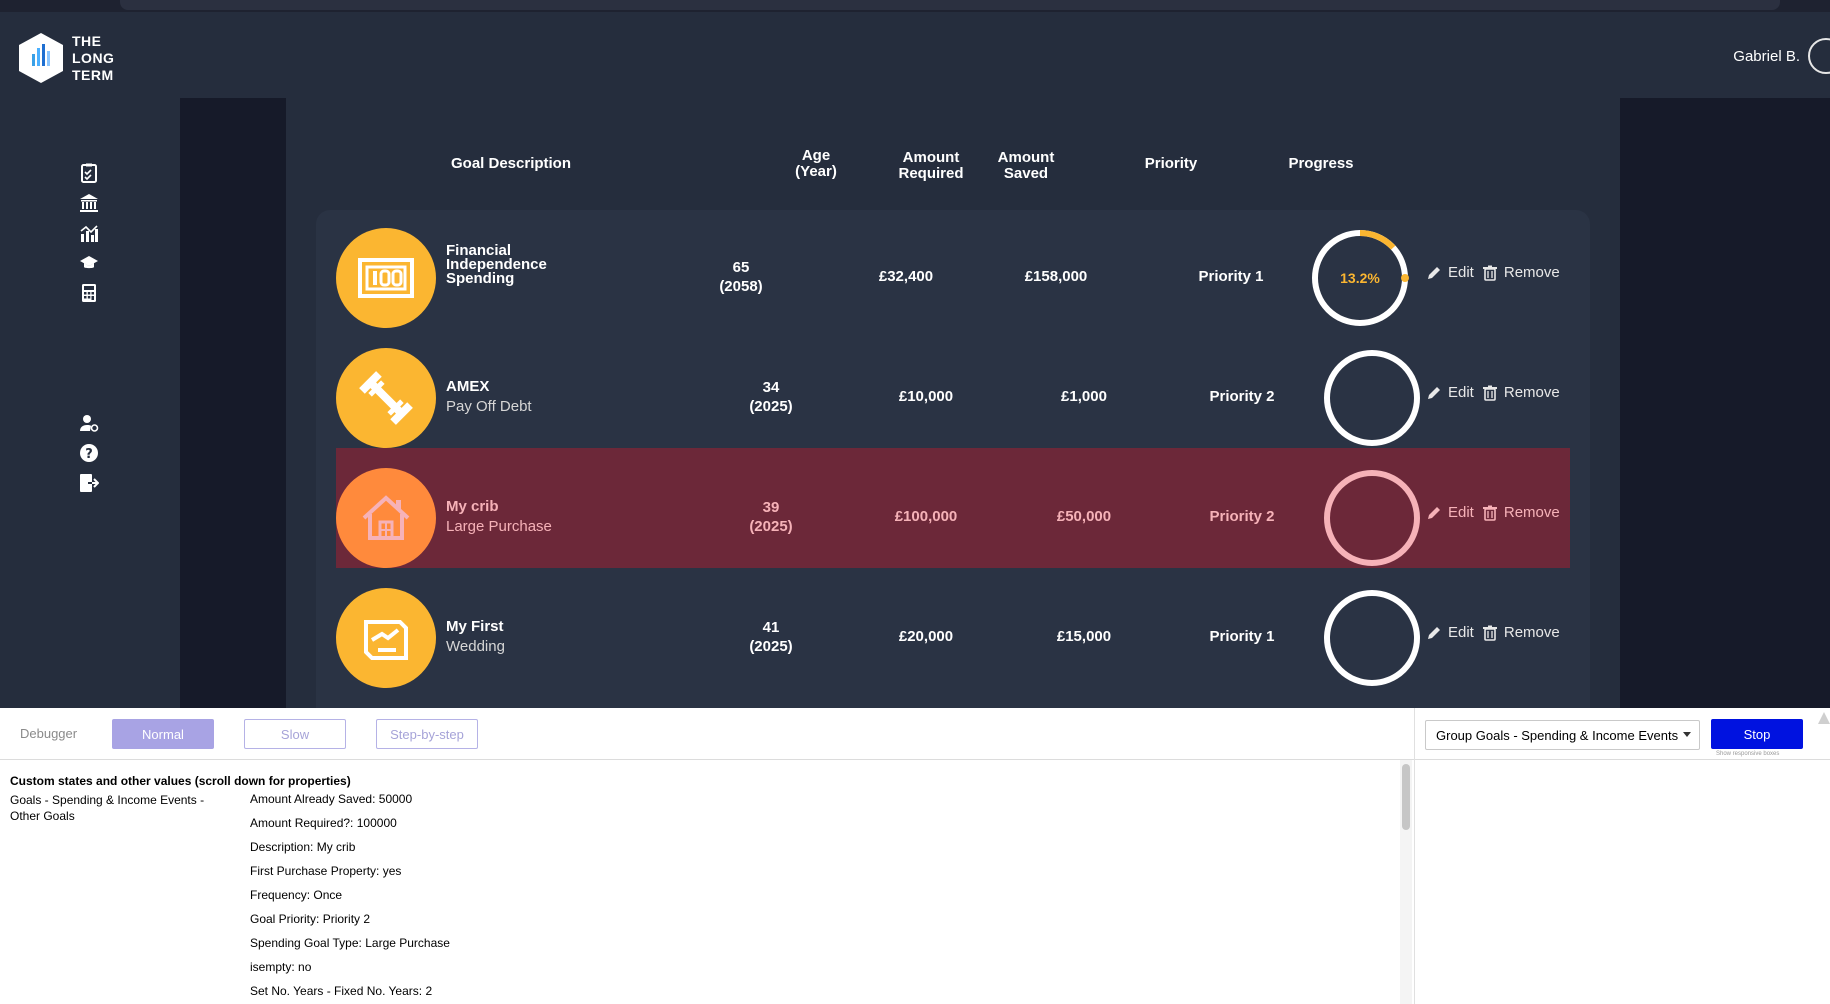  I want to click on mode-slow-button: Slow, so click(295, 734).